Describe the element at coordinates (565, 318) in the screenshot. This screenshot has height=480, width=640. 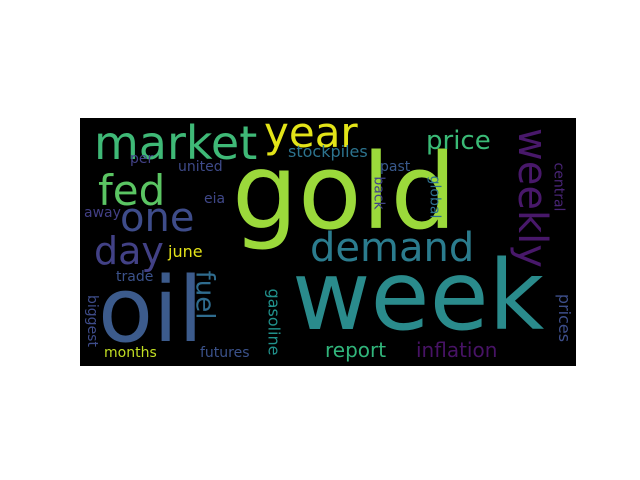
I see `word-prices: prices` at that location.